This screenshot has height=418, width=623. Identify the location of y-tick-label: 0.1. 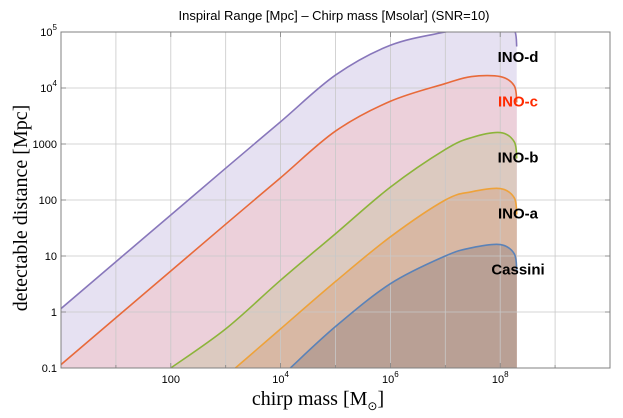
(49, 369).